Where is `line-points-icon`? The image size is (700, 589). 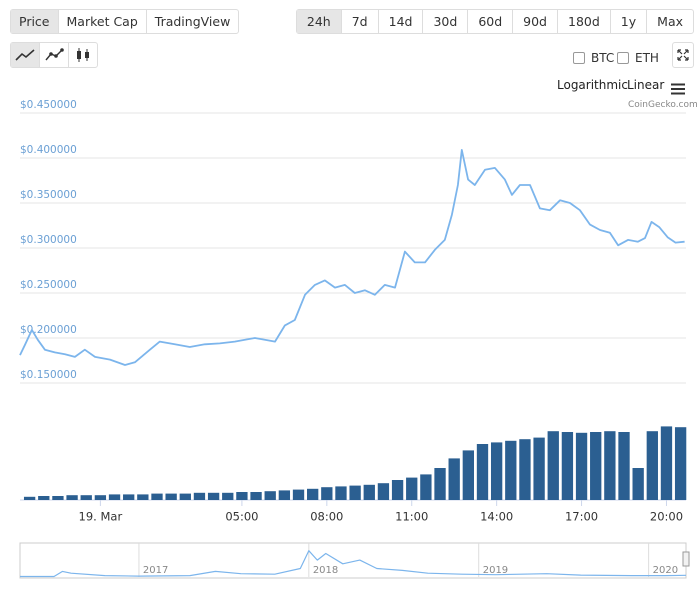 line-points-icon is located at coordinates (53, 55).